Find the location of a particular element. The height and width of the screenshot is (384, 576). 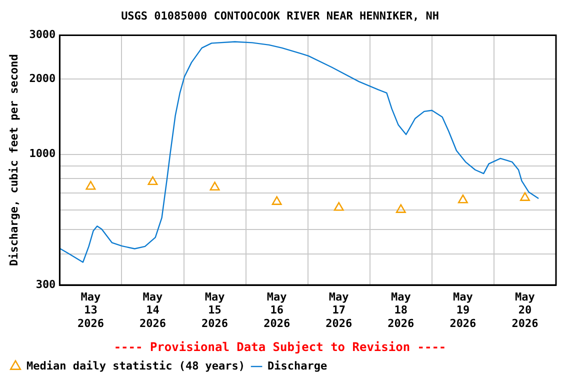

y-axis-title: Discharge, cubic feet per second is located at coordinates (13, 160).